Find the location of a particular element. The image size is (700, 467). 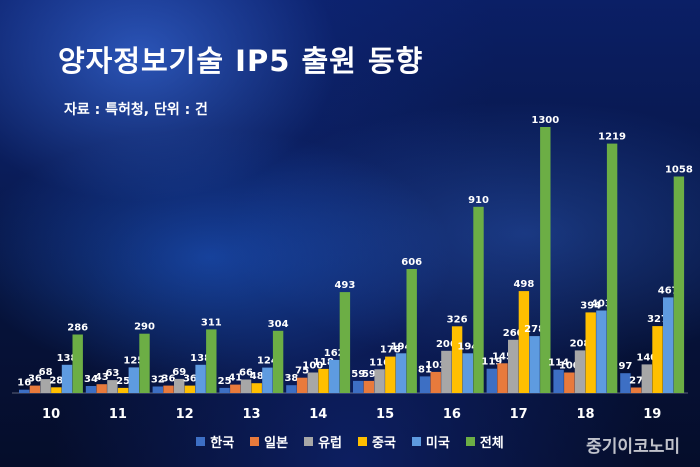

data-label-한국-14: 38 is located at coordinates (291, 378).